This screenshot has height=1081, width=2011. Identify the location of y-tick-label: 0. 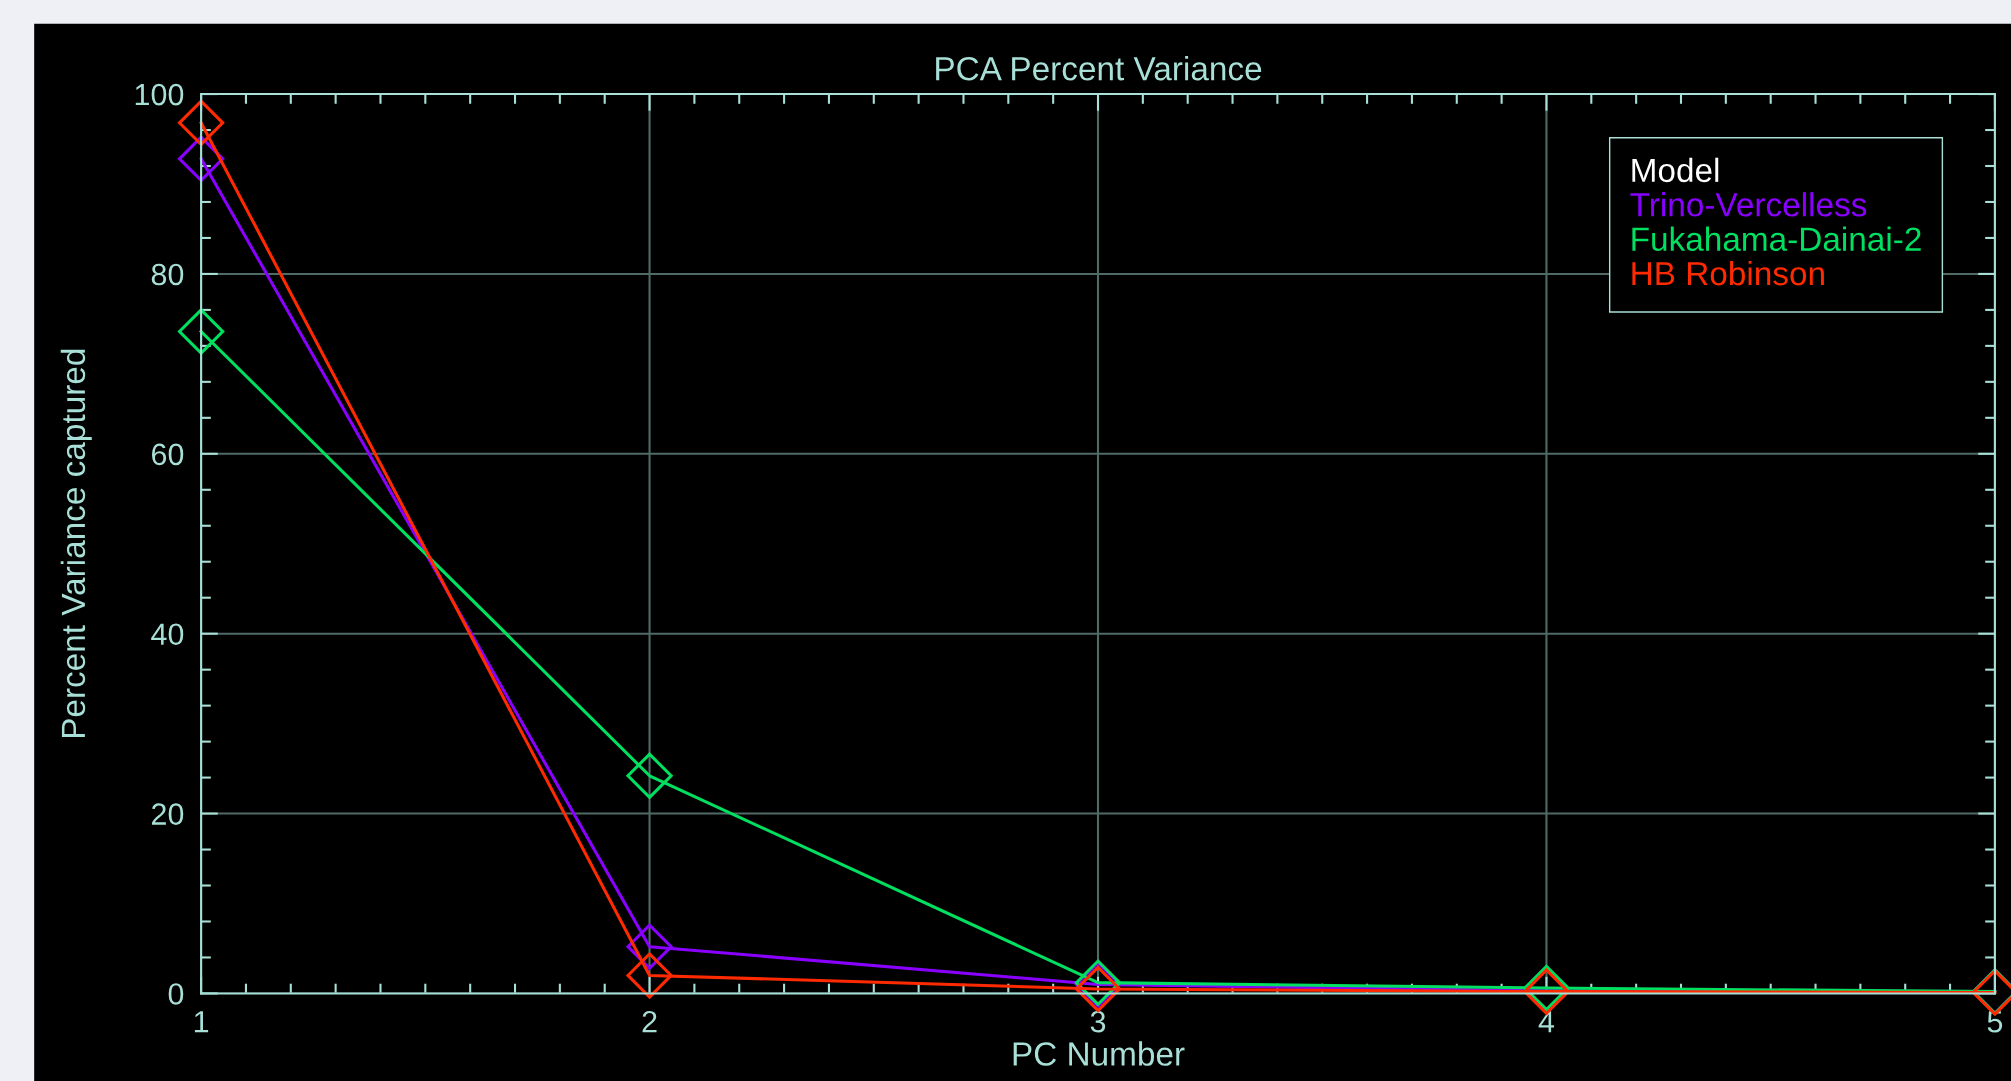
(176, 994).